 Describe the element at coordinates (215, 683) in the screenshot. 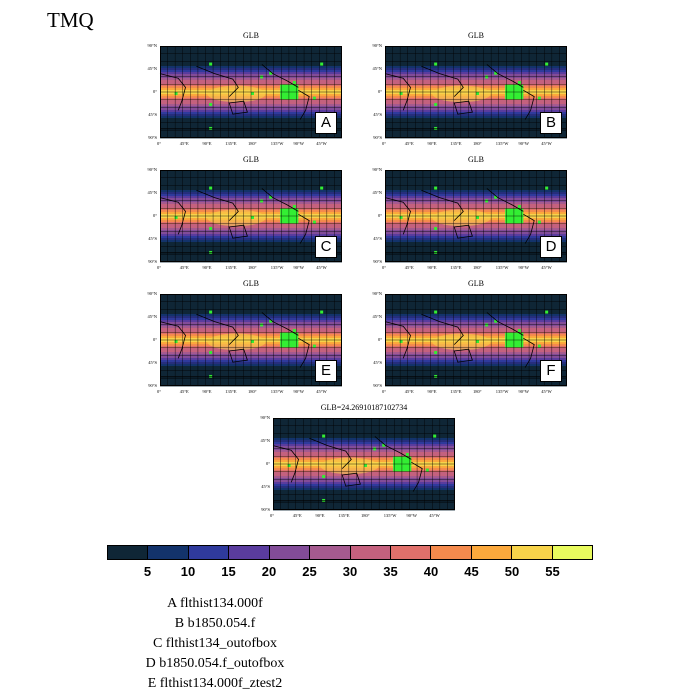

I see `legend-entry-e: E flthist134.000f_ztest2` at that location.